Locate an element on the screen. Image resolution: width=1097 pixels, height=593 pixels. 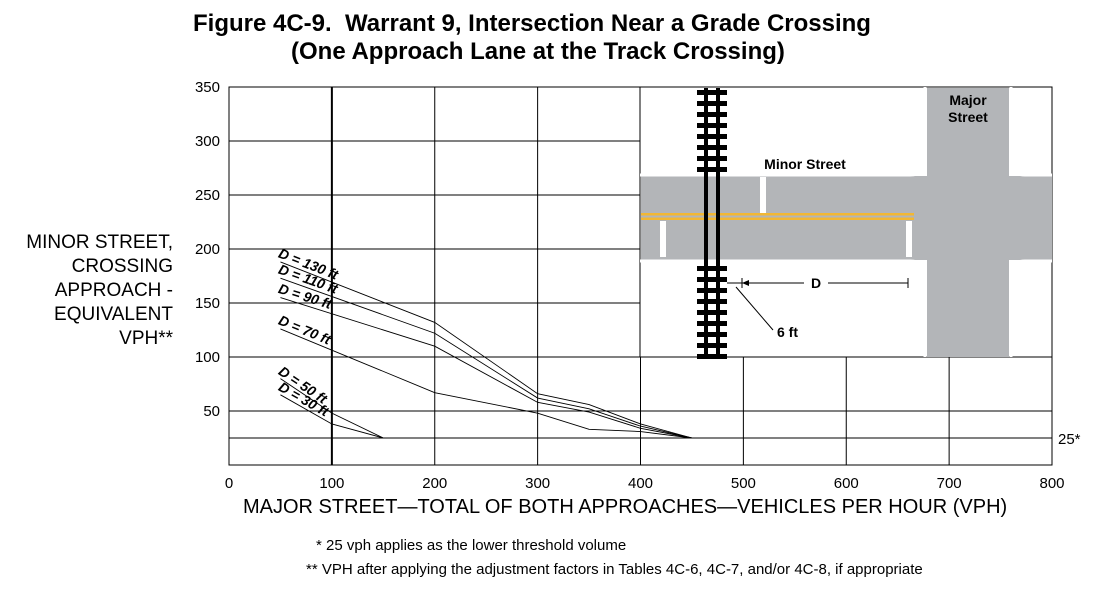
y-axis-label-line: EQUIVALENT is located at coordinates (113, 314).